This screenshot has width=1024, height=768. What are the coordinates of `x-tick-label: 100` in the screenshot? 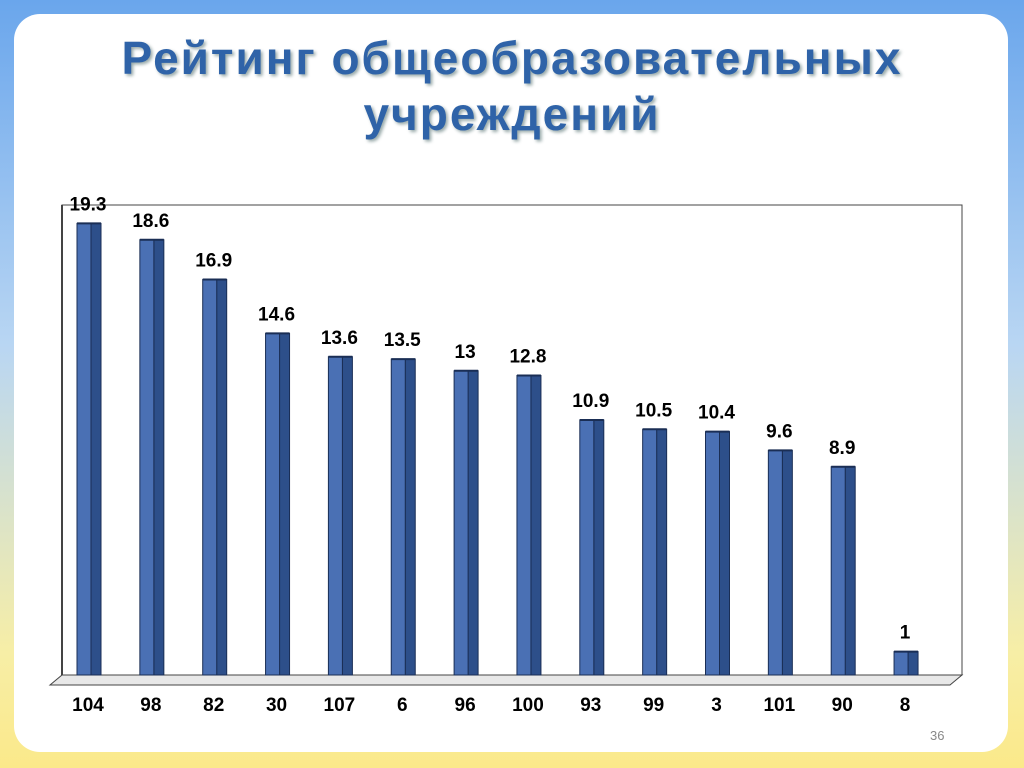 It's located at (528, 705).